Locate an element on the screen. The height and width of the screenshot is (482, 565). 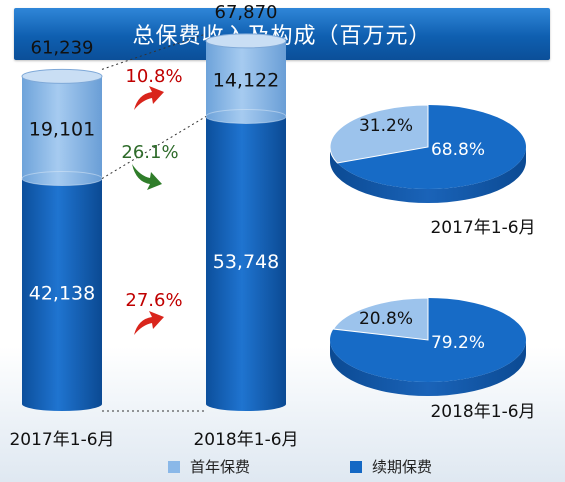
legend-item-first-year: 首年保费 is located at coordinates (209, 466).